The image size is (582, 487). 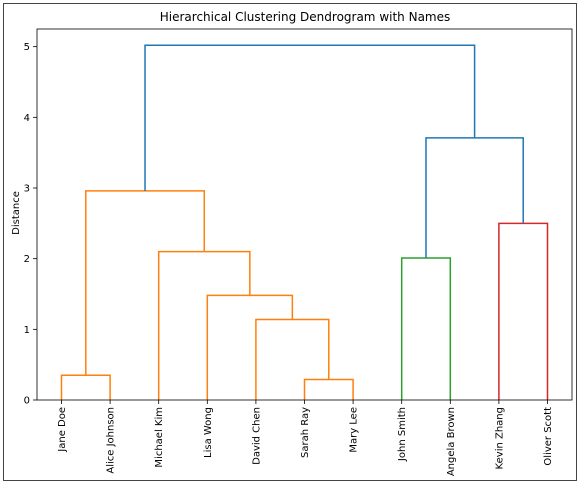 I want to click on leaf-label: John Smith, so click(x=402, y=434).